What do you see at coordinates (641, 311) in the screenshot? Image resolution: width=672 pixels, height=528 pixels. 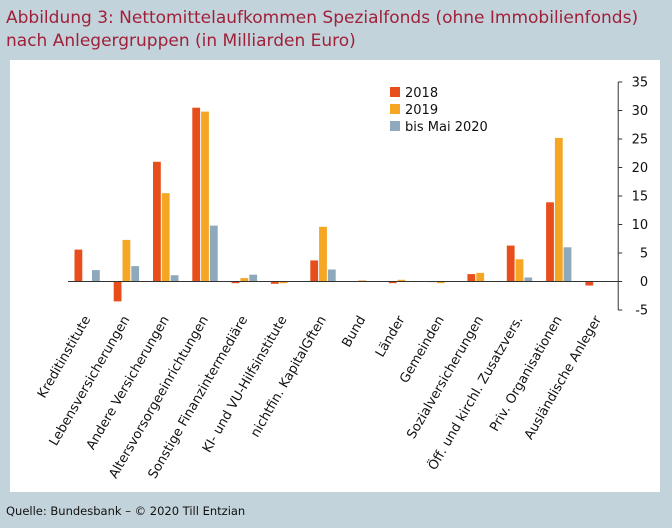 I see `y-tick-label-1: -5` at bounding box center [641, 311].